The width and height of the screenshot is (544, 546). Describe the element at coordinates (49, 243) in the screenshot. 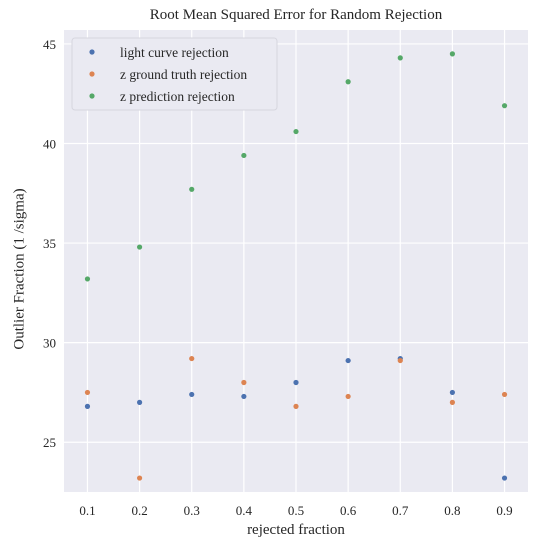

I see `y-tick-label: 35` at that location.